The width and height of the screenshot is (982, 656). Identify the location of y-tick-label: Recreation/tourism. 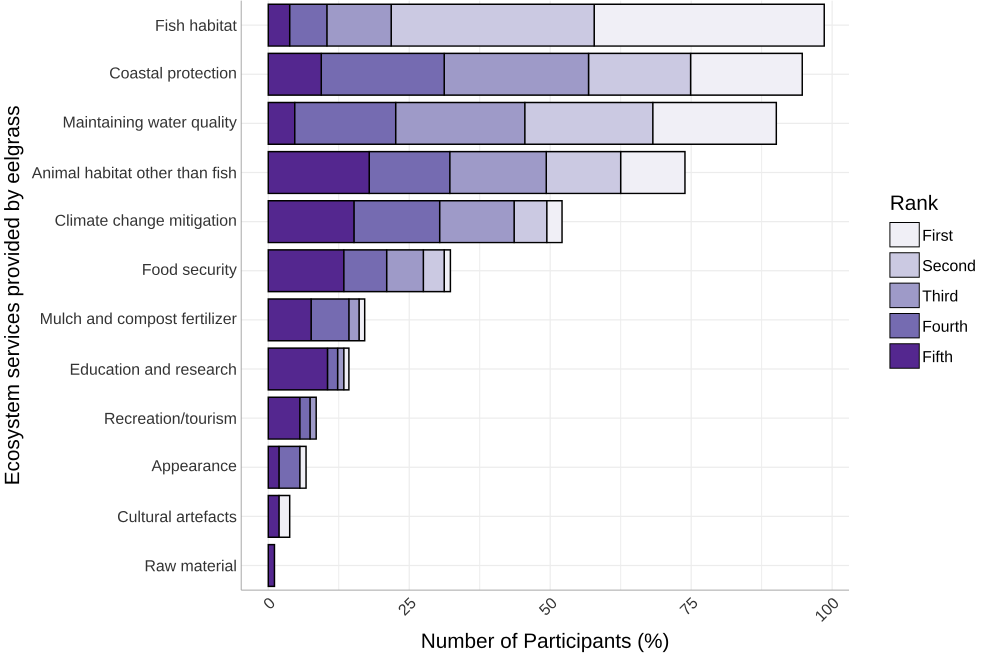
(170, 418).